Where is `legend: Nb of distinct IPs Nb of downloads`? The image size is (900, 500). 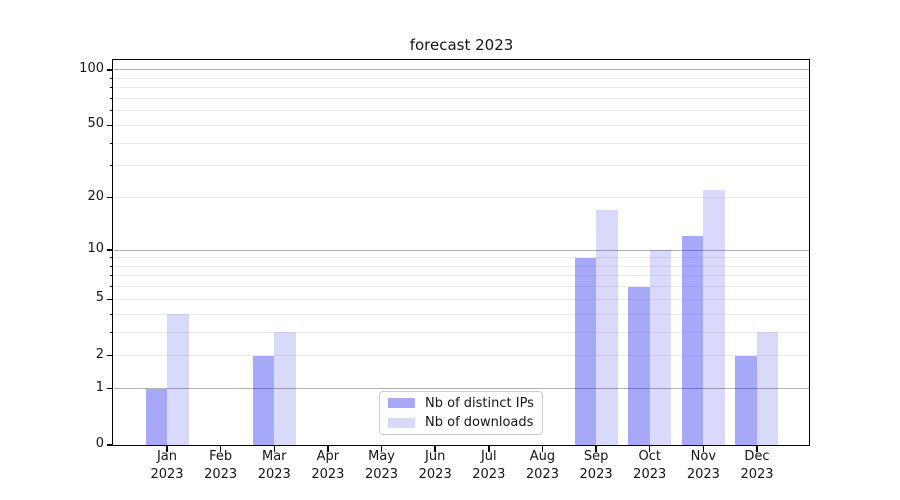 legend: Nb of distinct IPs Nb of downloads is located at coordinates (461, 413).